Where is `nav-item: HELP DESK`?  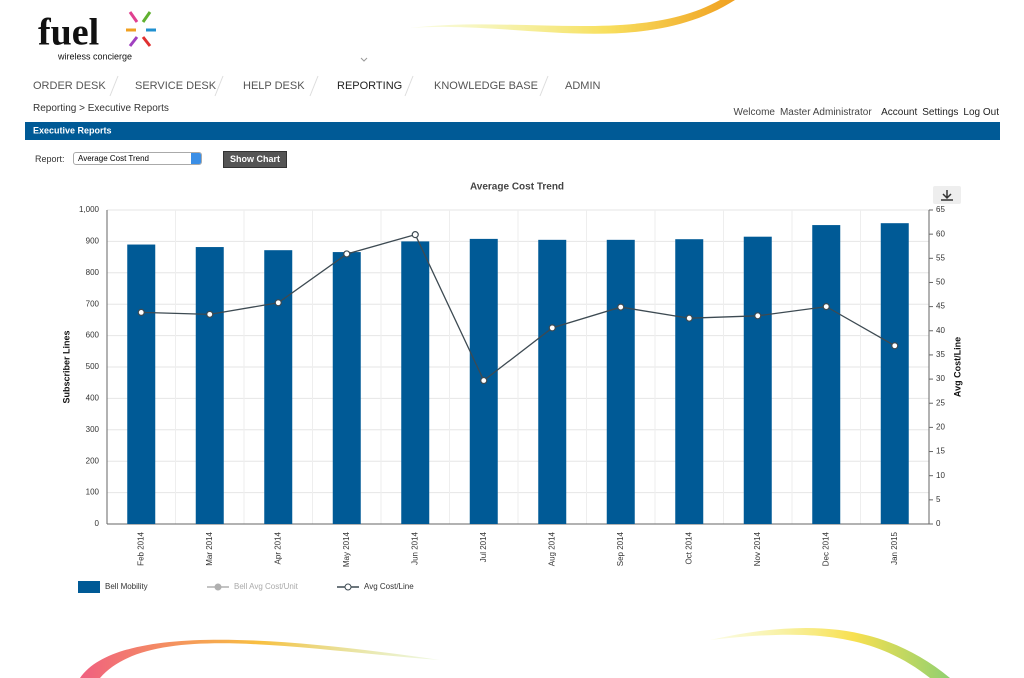
nav-item: HELP DESK is located at coordinates (274, 86).